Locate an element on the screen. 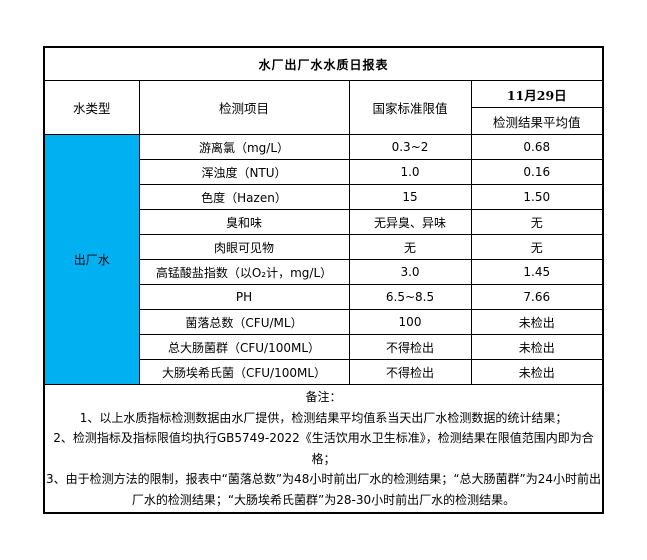 The image size is (647, 560). limit-cell: 0.3~2 is located at coordinates (410, 147).